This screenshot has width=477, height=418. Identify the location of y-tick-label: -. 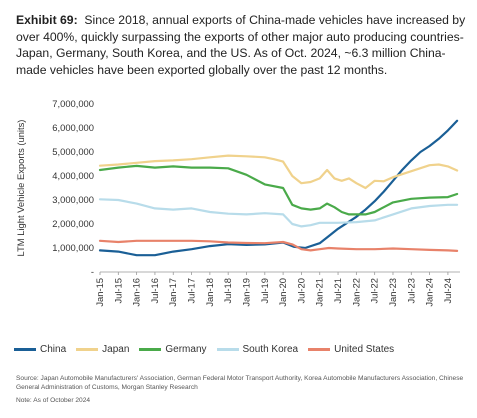
(92, 271).